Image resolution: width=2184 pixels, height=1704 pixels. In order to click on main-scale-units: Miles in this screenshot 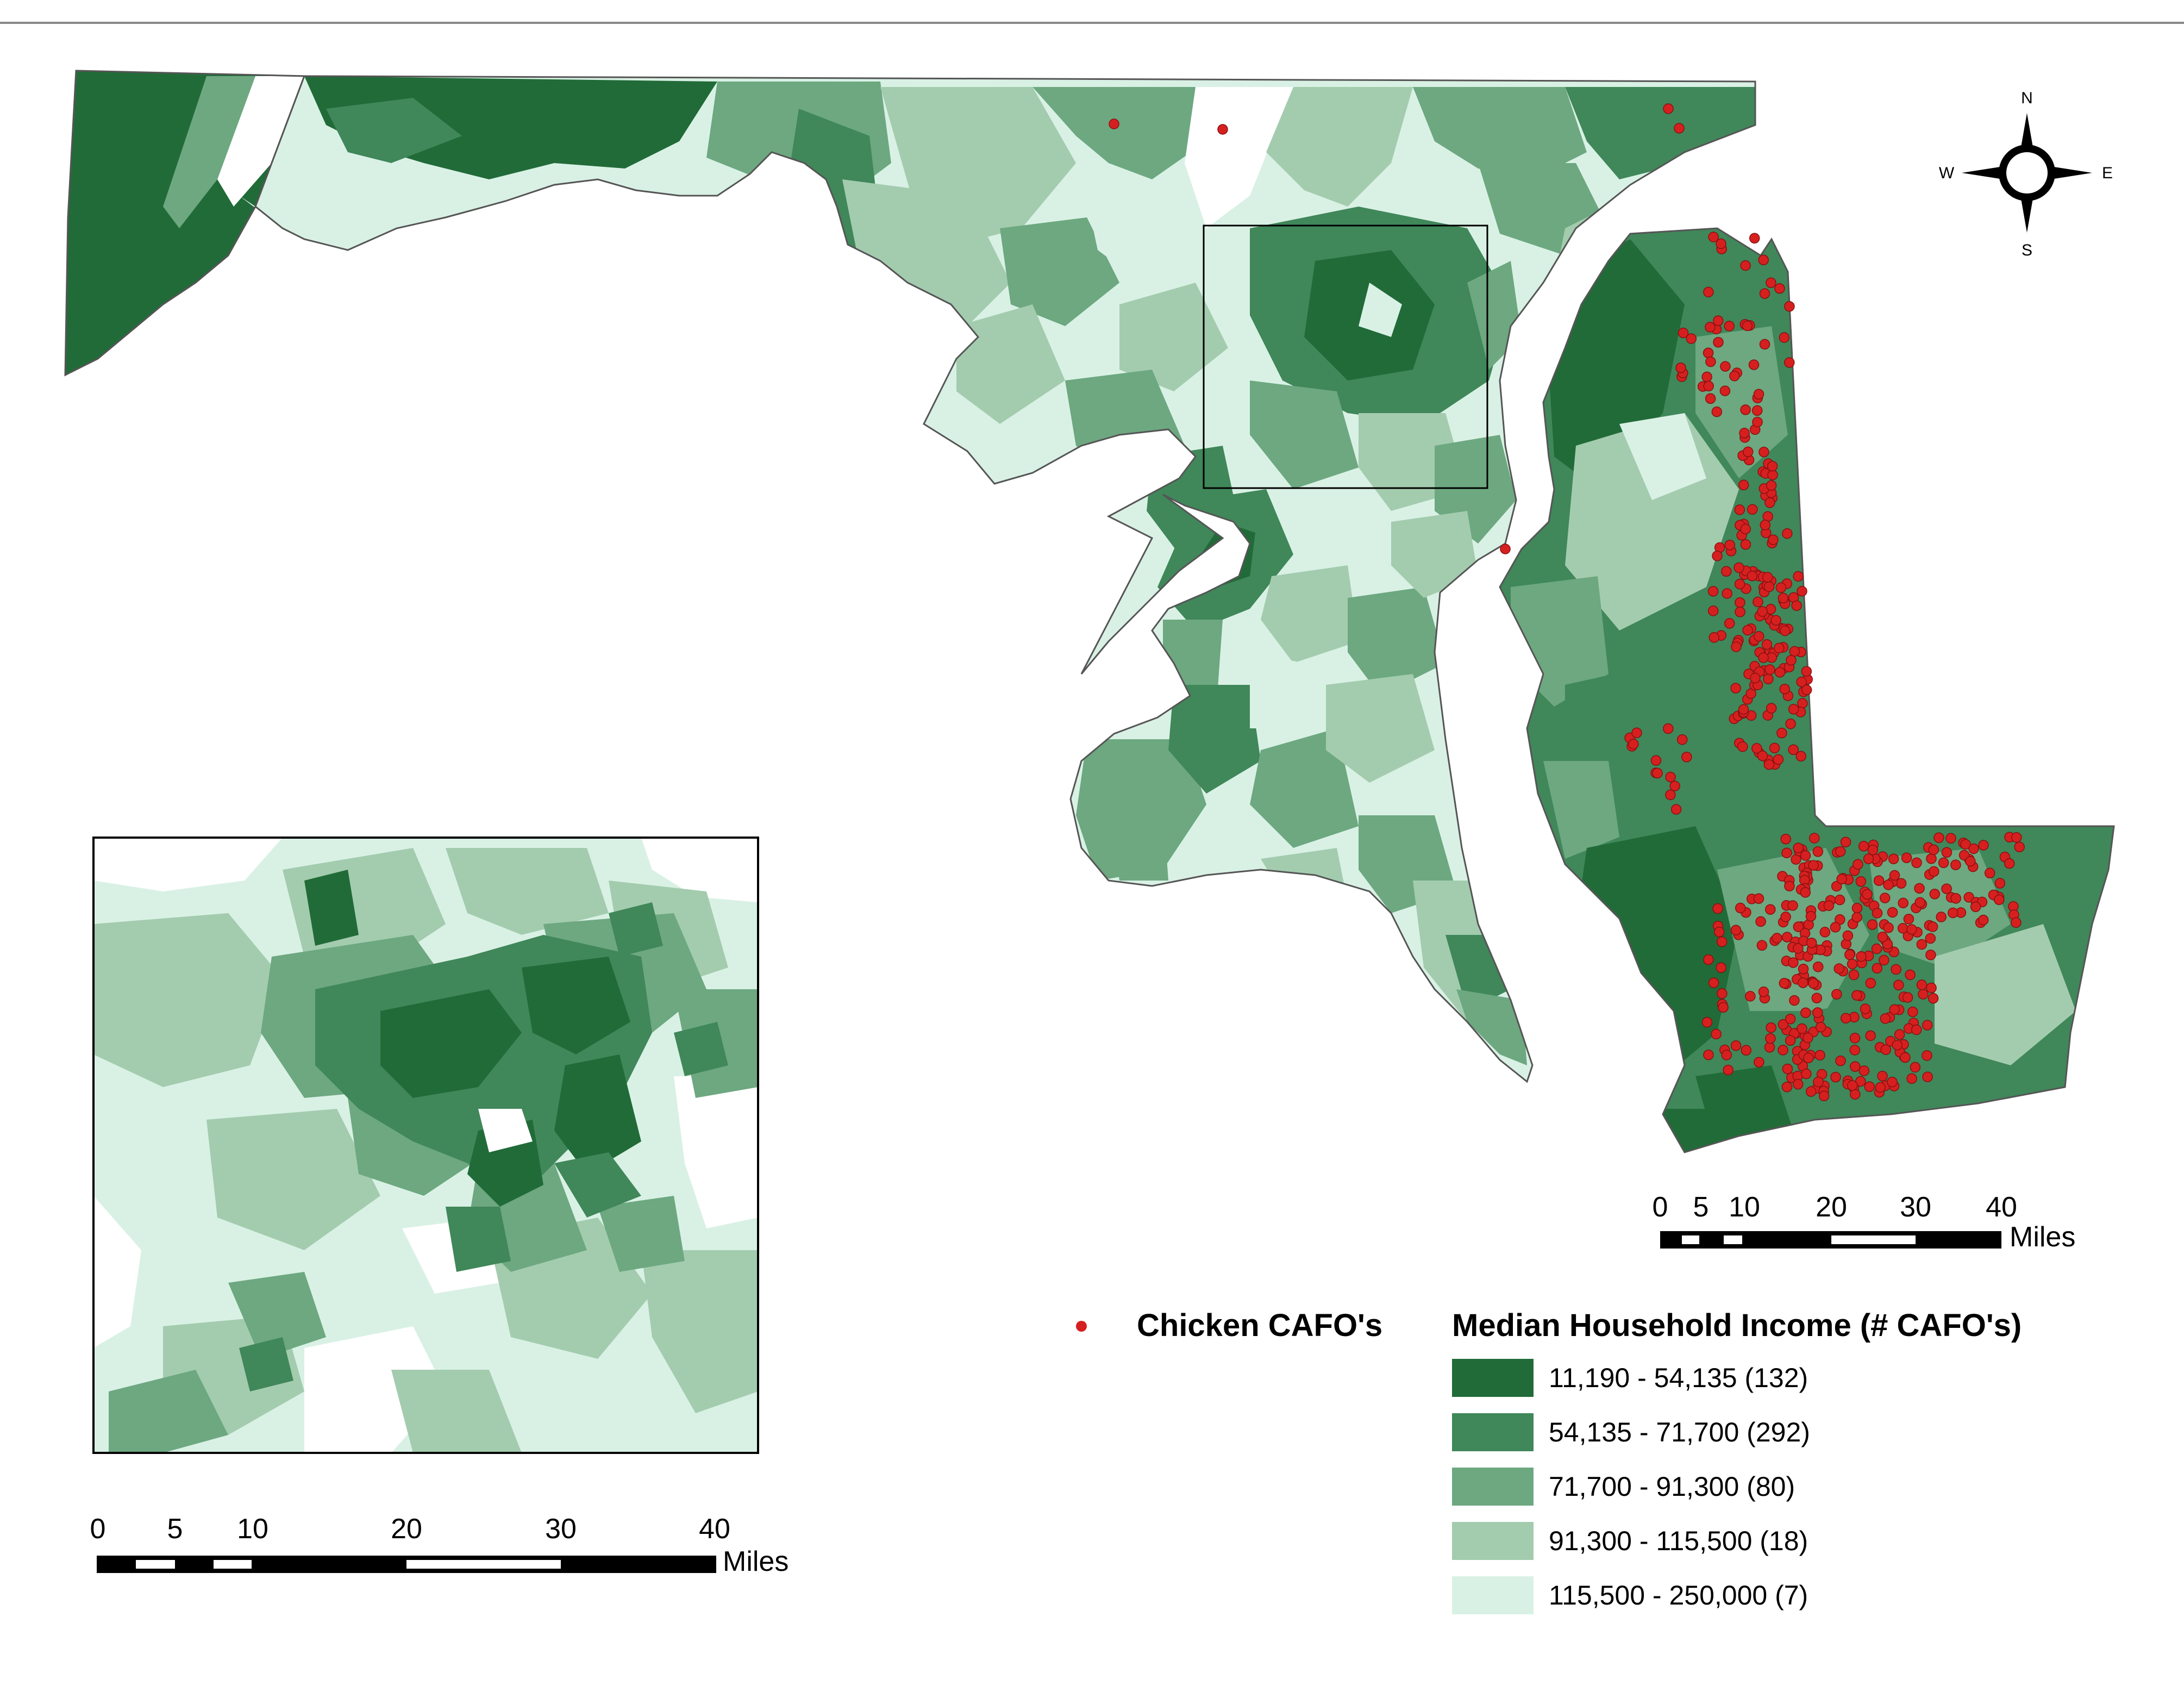, I will do `click(2042, 1237)`.